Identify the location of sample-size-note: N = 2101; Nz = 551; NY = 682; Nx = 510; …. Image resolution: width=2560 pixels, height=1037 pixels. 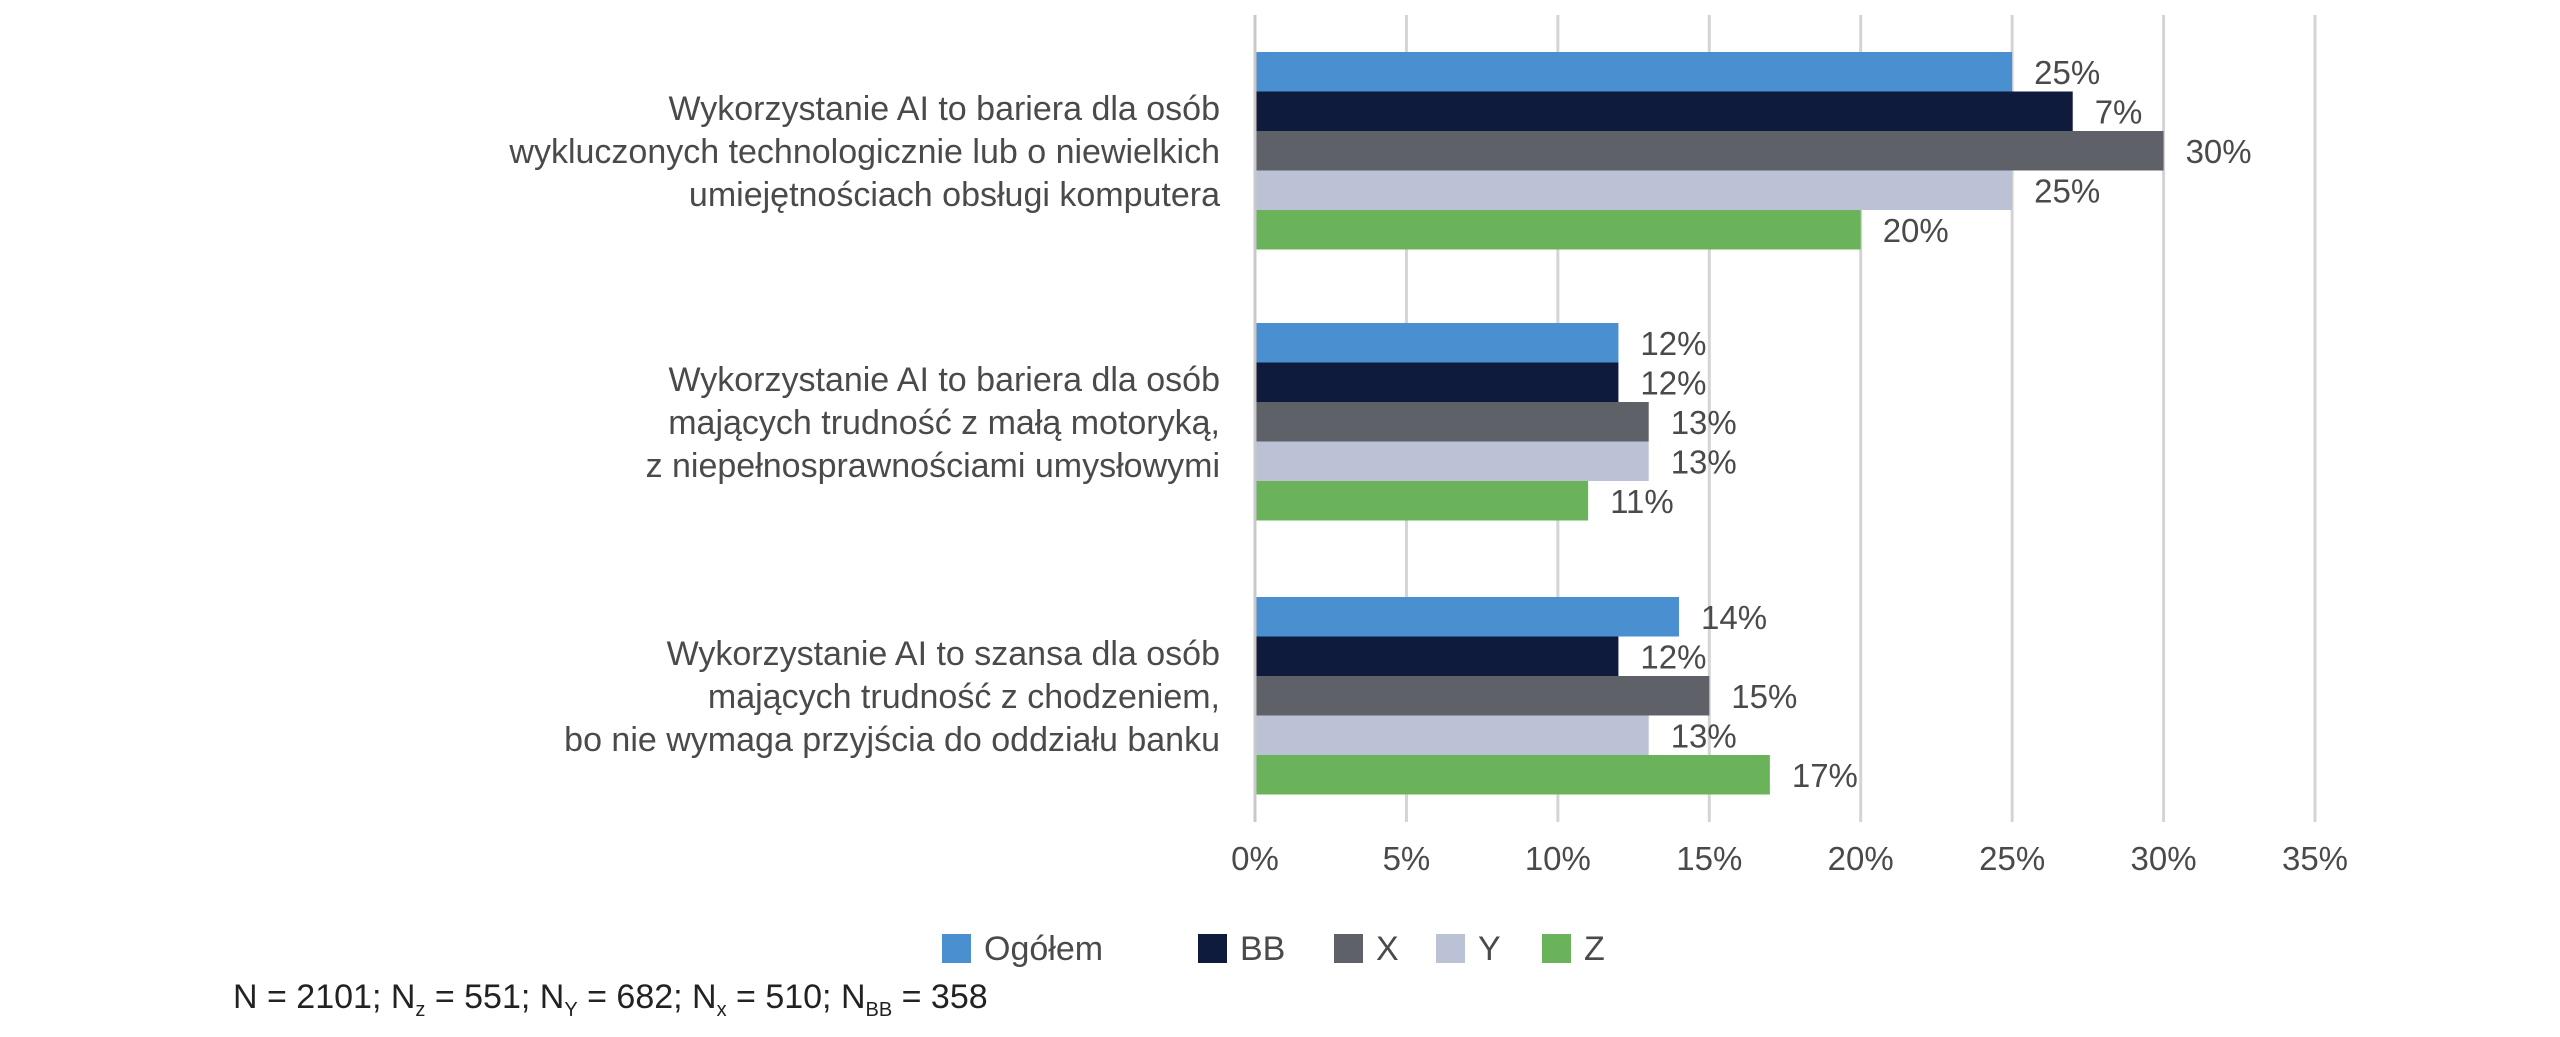
(610, 1000).